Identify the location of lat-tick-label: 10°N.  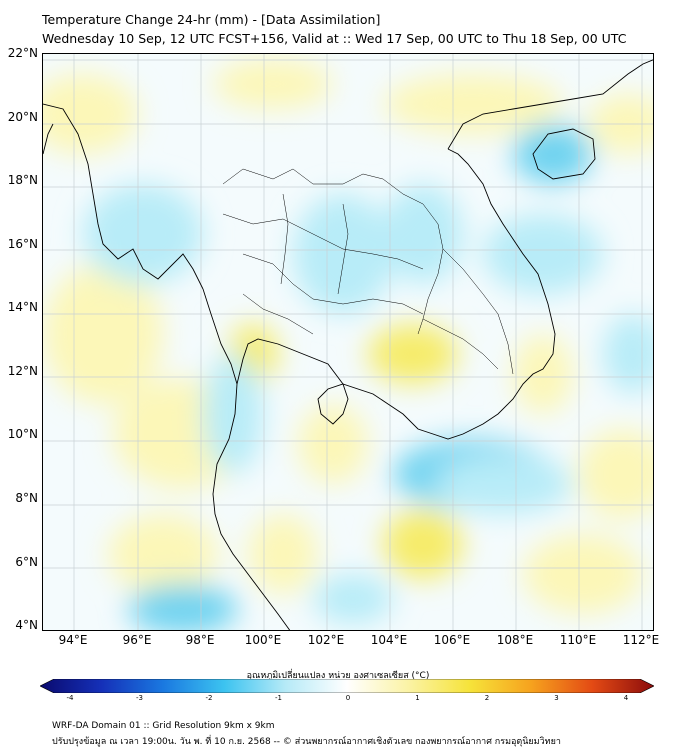
(22, 434).